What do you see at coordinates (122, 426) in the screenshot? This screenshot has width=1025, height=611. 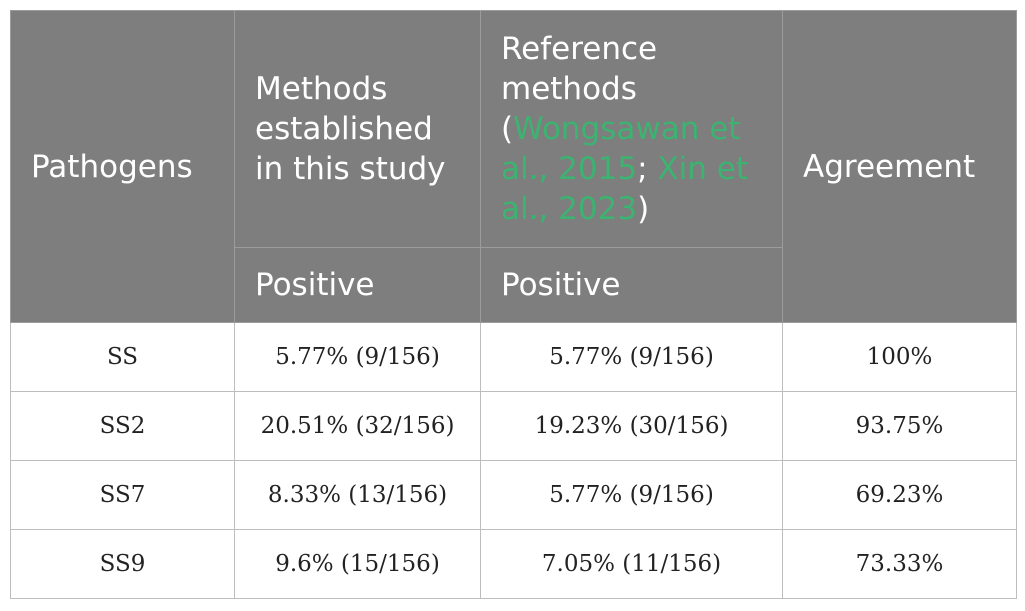 I see `cell-pathogen: SS2` at bounding box center [122, 426].